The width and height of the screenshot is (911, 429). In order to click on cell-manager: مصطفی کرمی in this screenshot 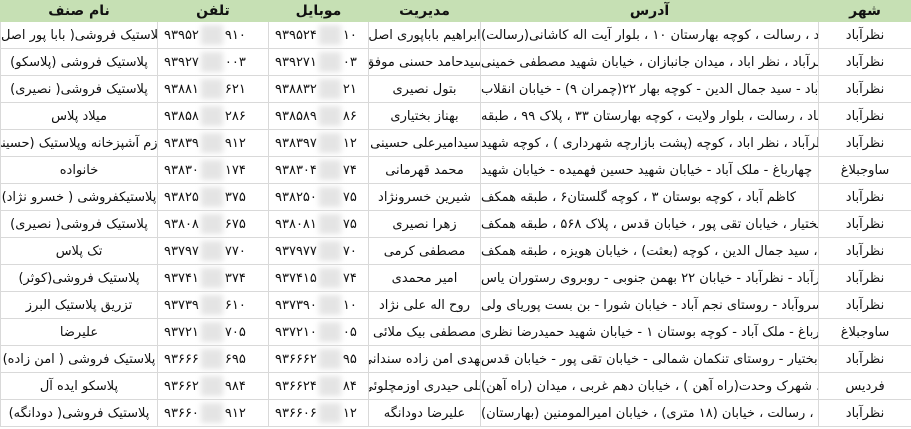, I will do `click(424, 251)`.